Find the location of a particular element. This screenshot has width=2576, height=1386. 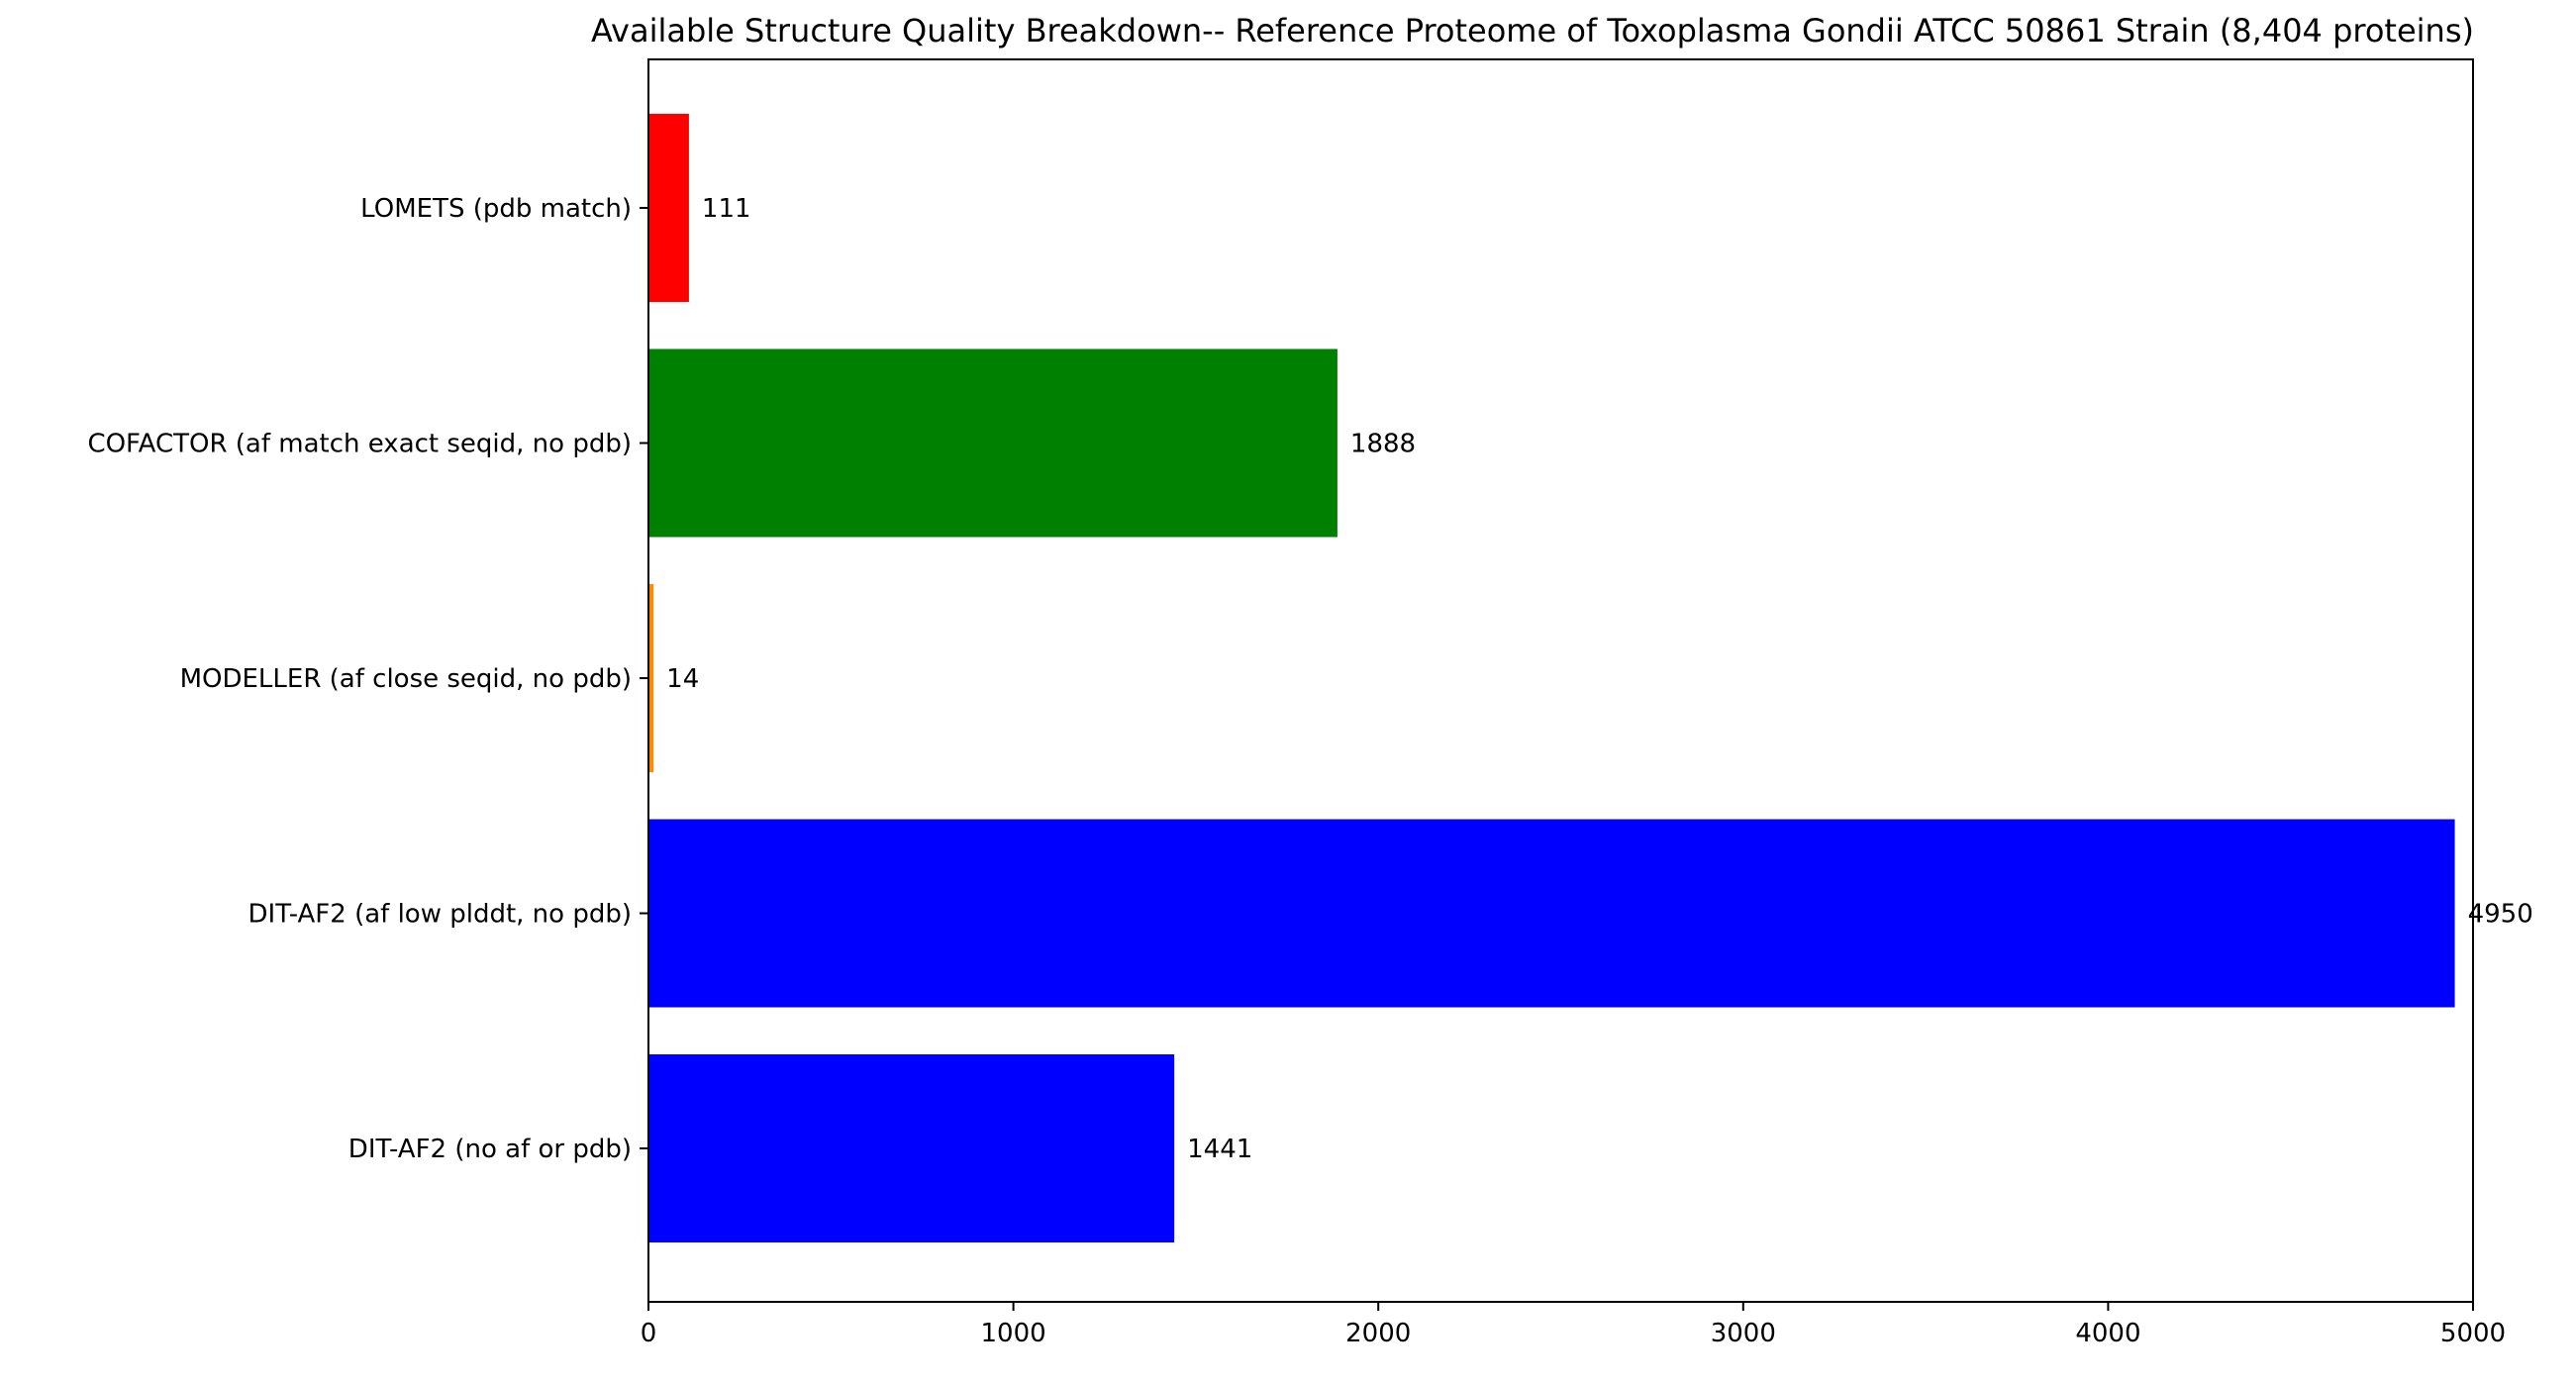

bar-value-label: 111 is located at coordinates (727, 209).